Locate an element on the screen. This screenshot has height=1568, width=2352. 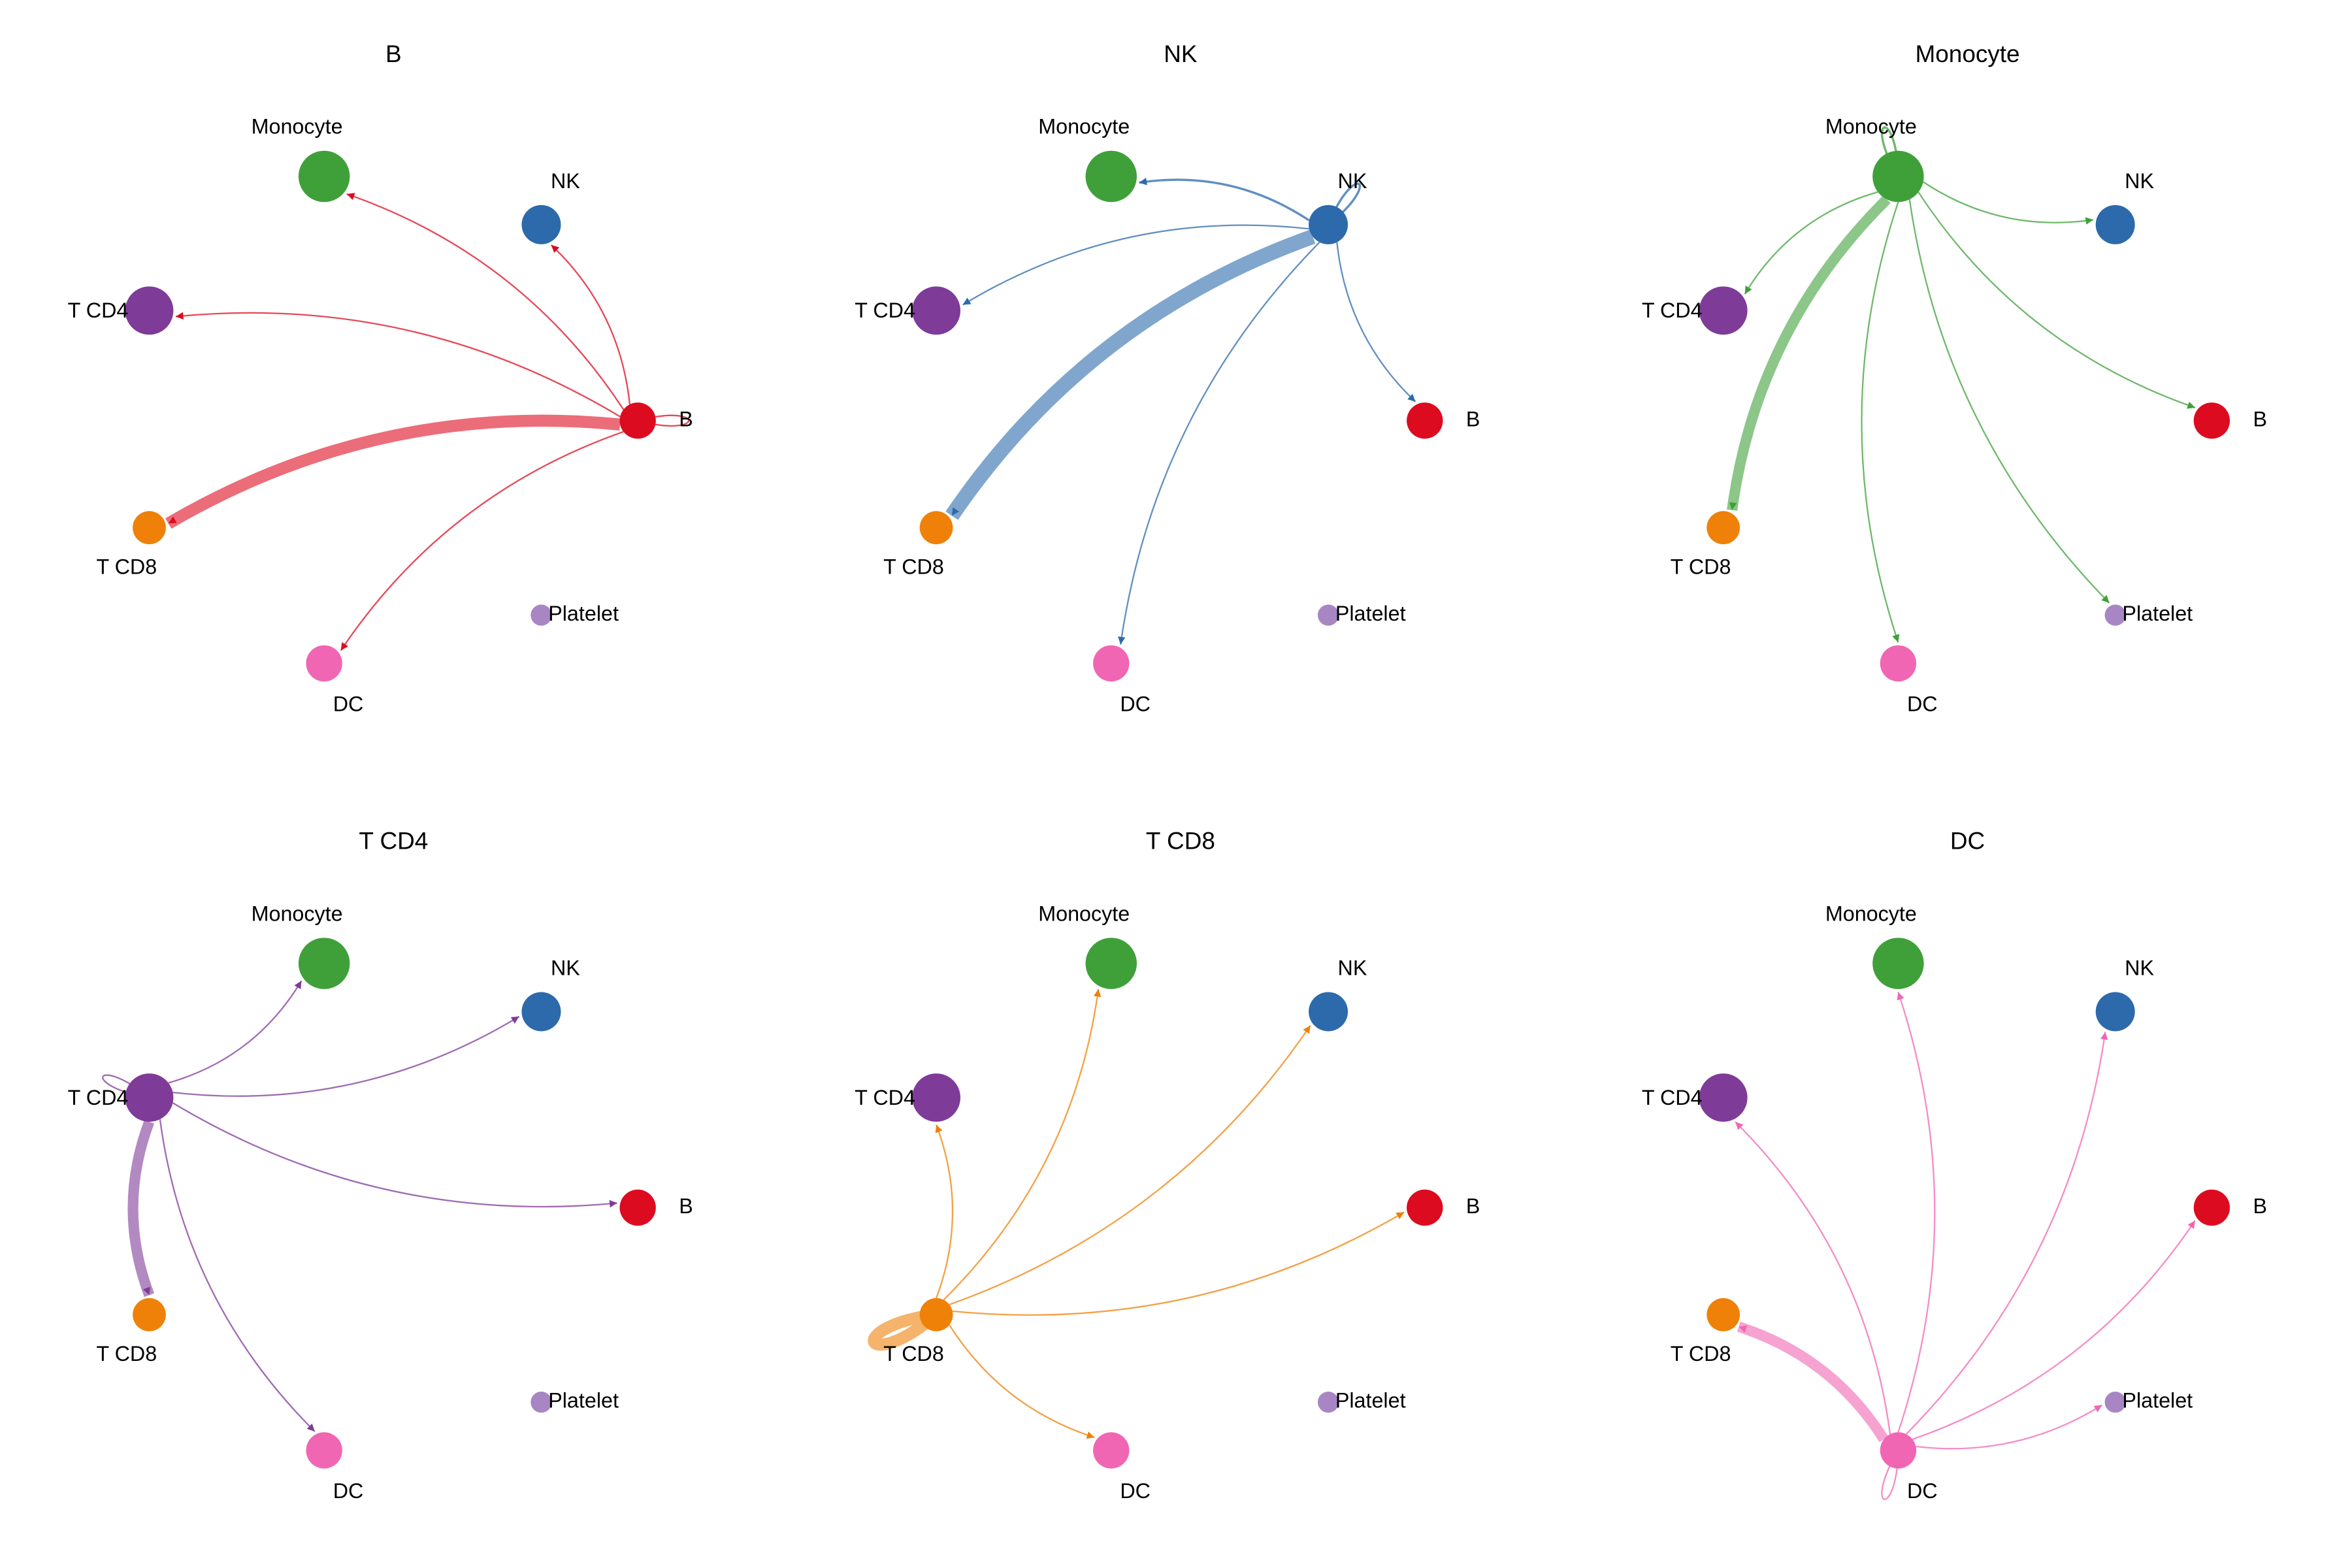
panel-title: T CD4 is located at coordinates (393, 841).